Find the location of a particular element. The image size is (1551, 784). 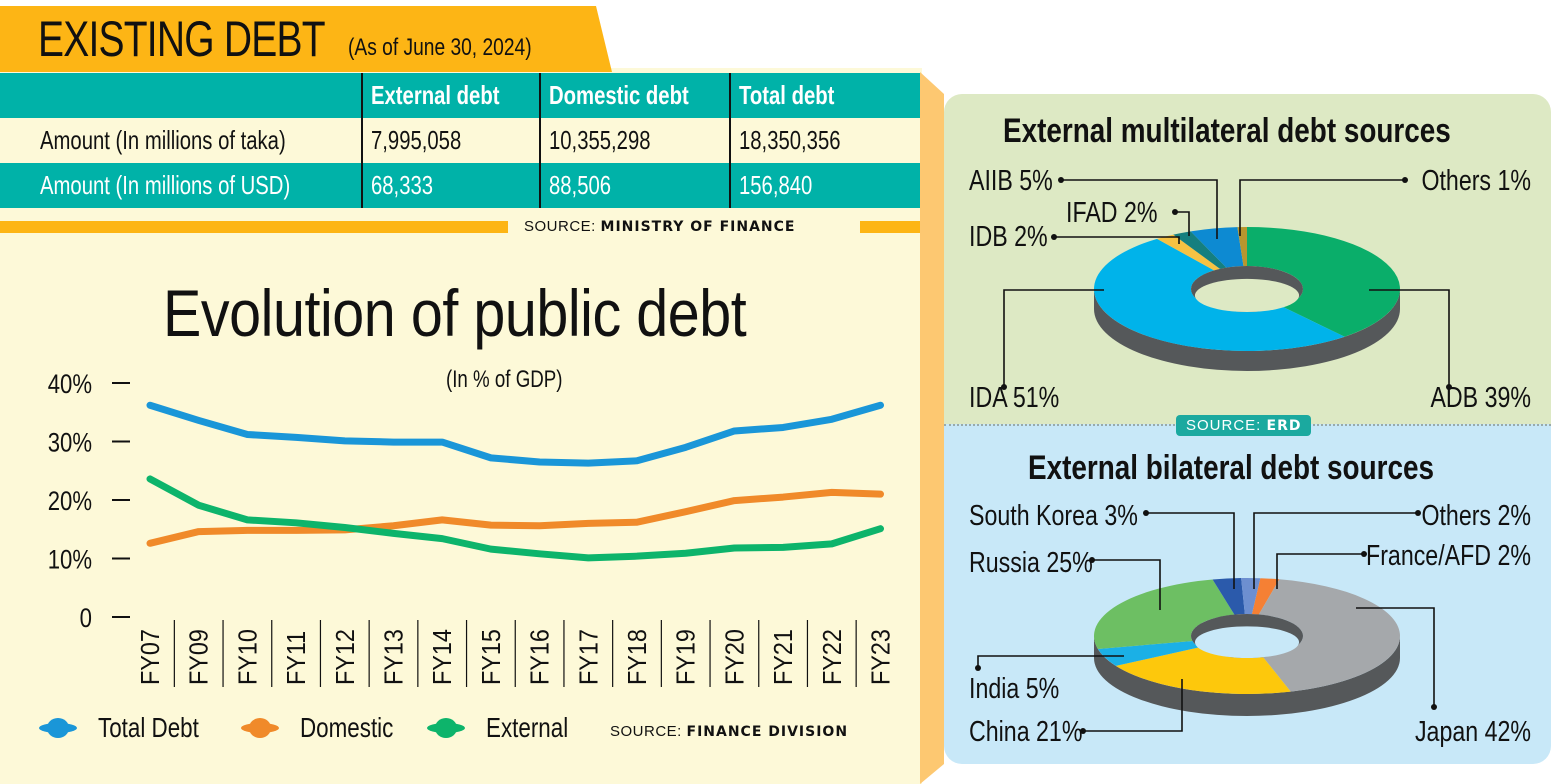

column-header-external: External debt is located at coordinates (450, 95).